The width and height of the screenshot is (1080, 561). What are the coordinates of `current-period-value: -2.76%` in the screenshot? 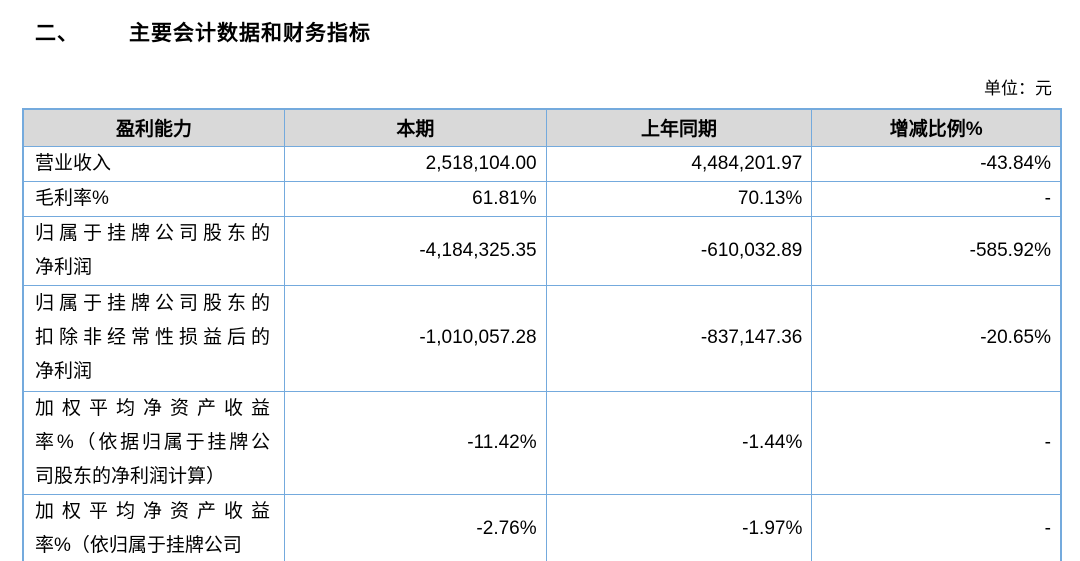 It's located at (415, 527).